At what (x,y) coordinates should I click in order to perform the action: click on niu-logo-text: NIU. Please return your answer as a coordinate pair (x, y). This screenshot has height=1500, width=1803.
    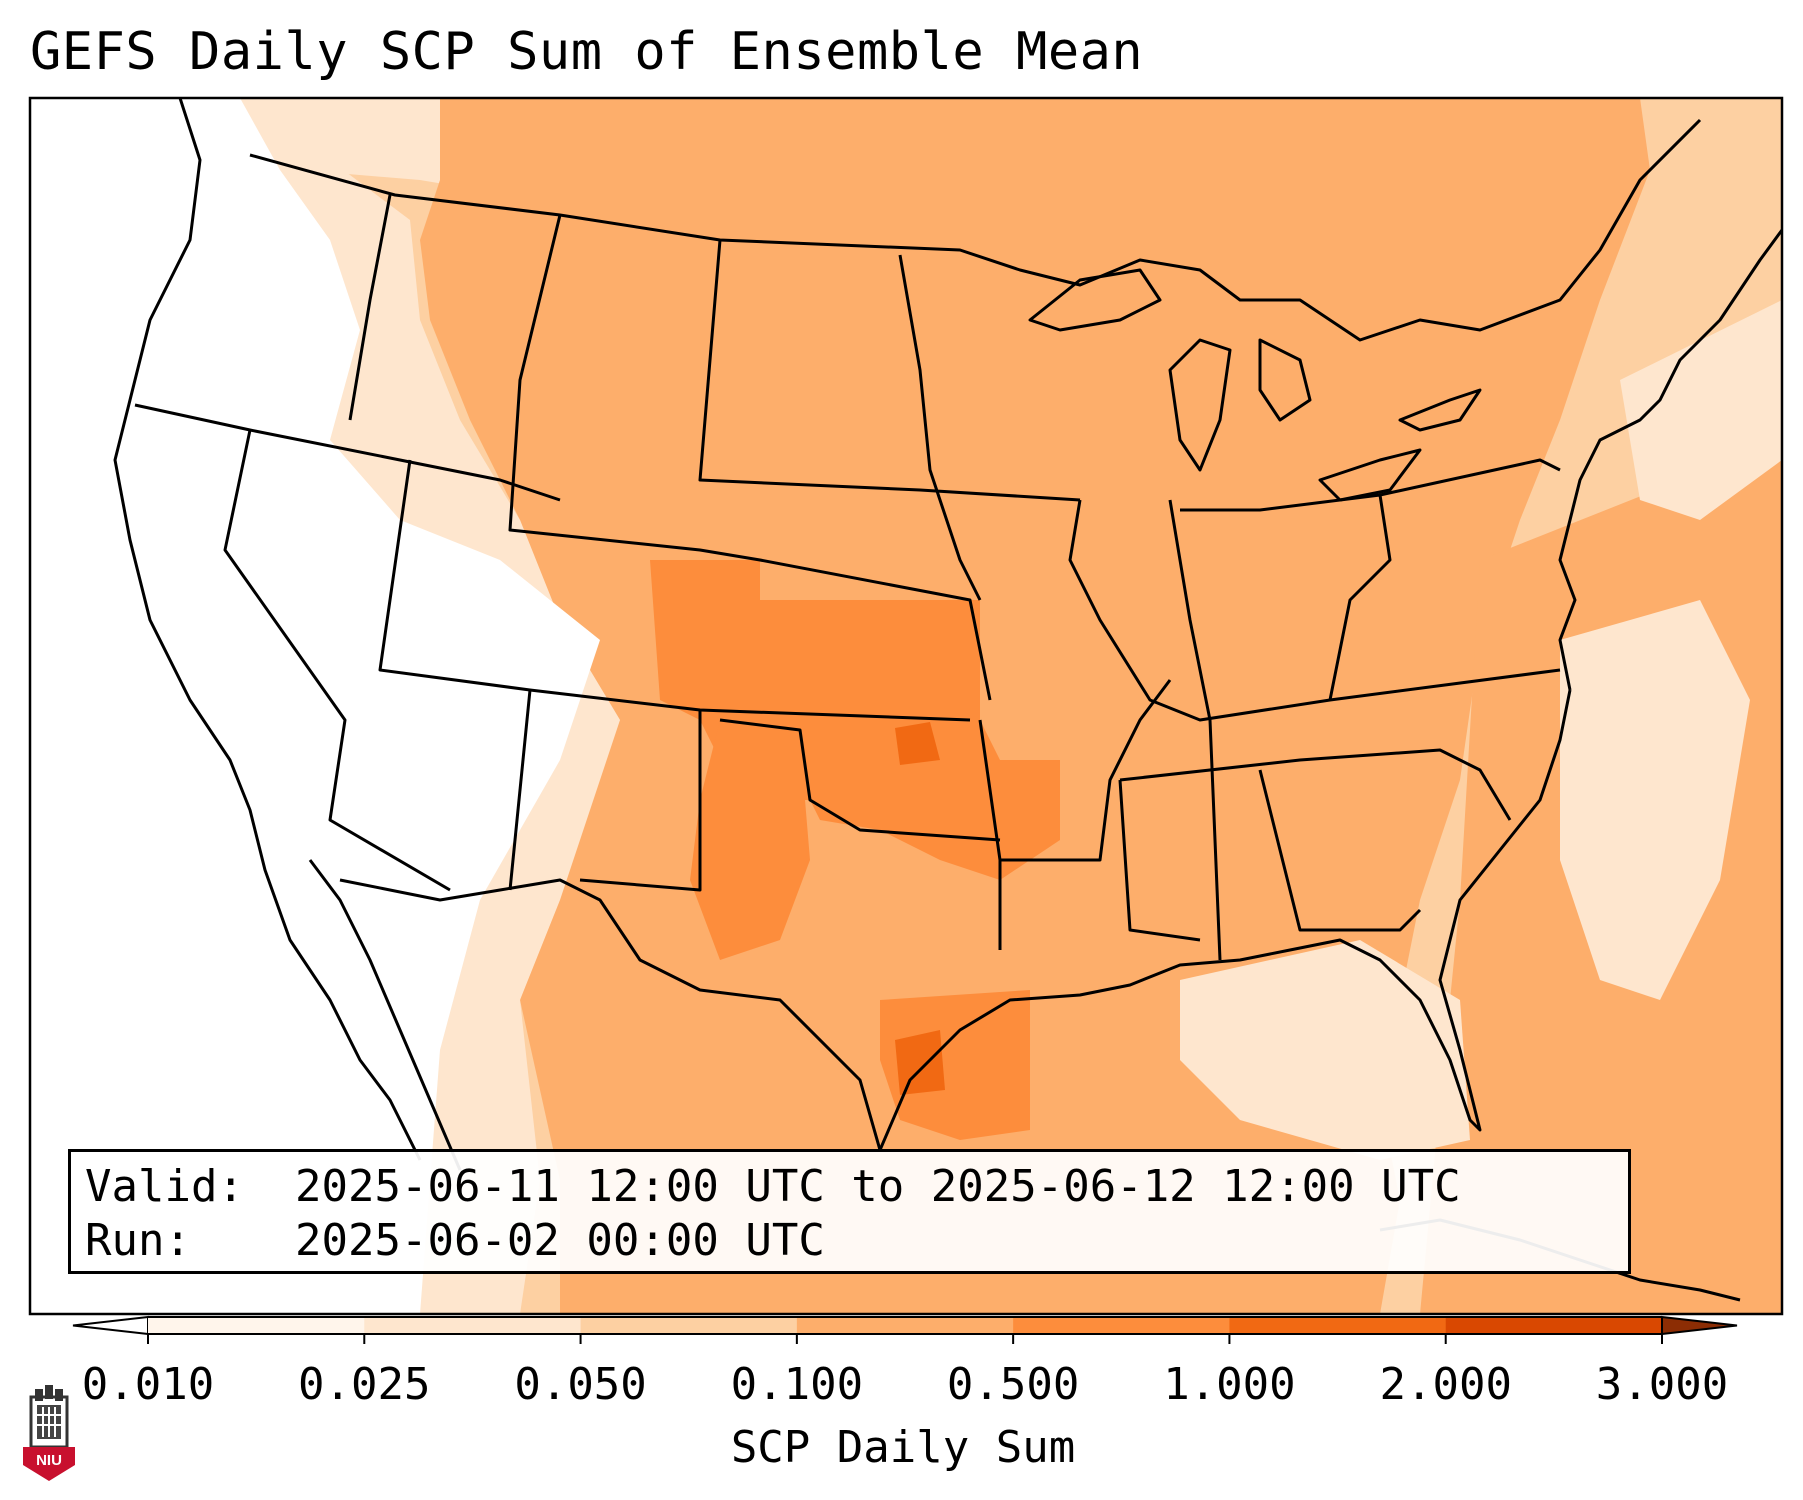
    Looking at the image, I should click on (49, 1460).